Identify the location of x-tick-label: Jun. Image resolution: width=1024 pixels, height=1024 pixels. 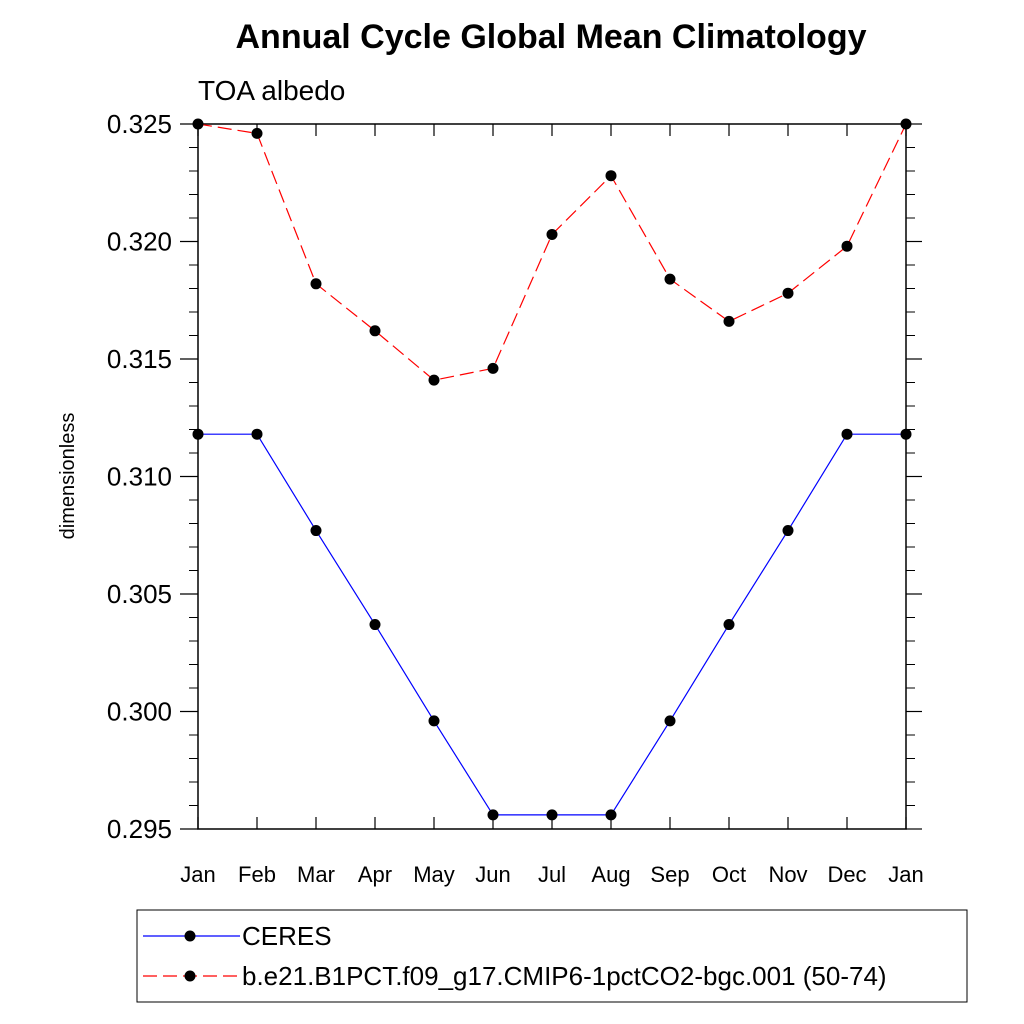
(492, 874).